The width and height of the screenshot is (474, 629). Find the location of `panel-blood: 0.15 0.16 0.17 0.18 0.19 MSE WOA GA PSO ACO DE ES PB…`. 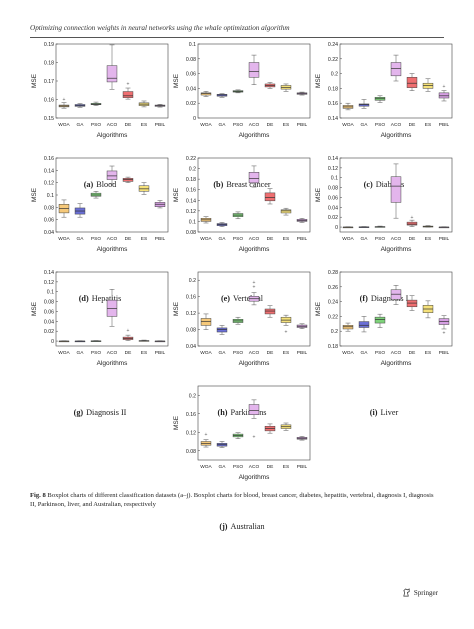

panel-blood: 0.15 0.16 0.17 0.18 0.19 MSE WOA GA PSO ACO DE ES PB… is located at coordinates (100, 116).